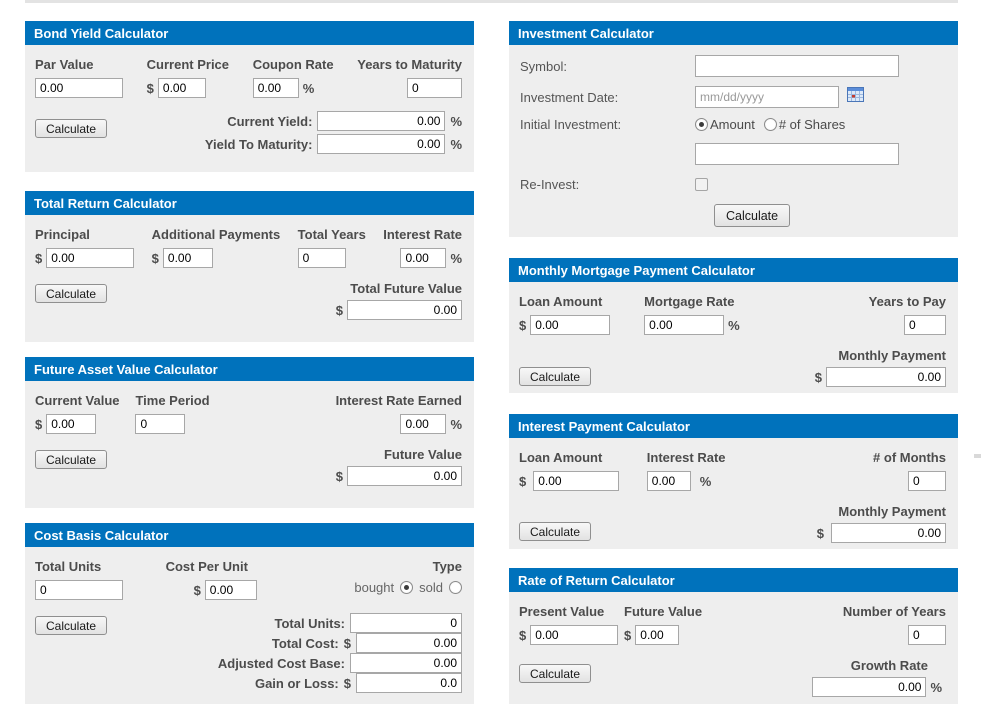 This screenshot has height=728, width=981. What do you see at coordinates (561, 457) in the screenshot?
I see `loan-amount-label: Loan Amount` at bounding box center [561, 457].